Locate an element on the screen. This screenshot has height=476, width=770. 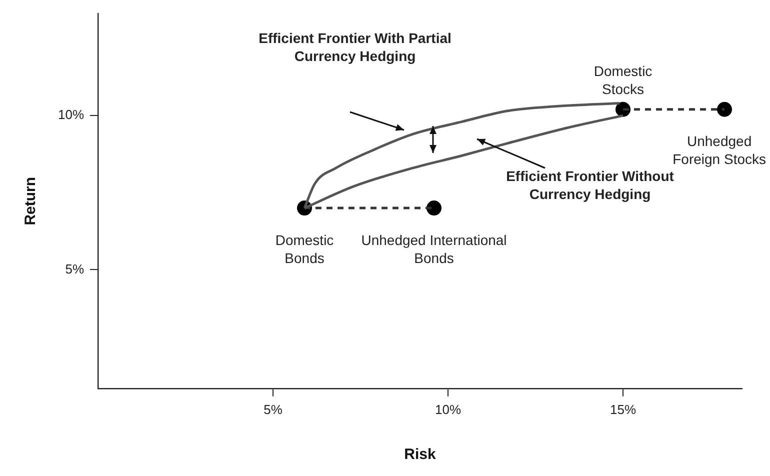
annotation: Unhedged International Bonds is located at coordinates (434, 249).